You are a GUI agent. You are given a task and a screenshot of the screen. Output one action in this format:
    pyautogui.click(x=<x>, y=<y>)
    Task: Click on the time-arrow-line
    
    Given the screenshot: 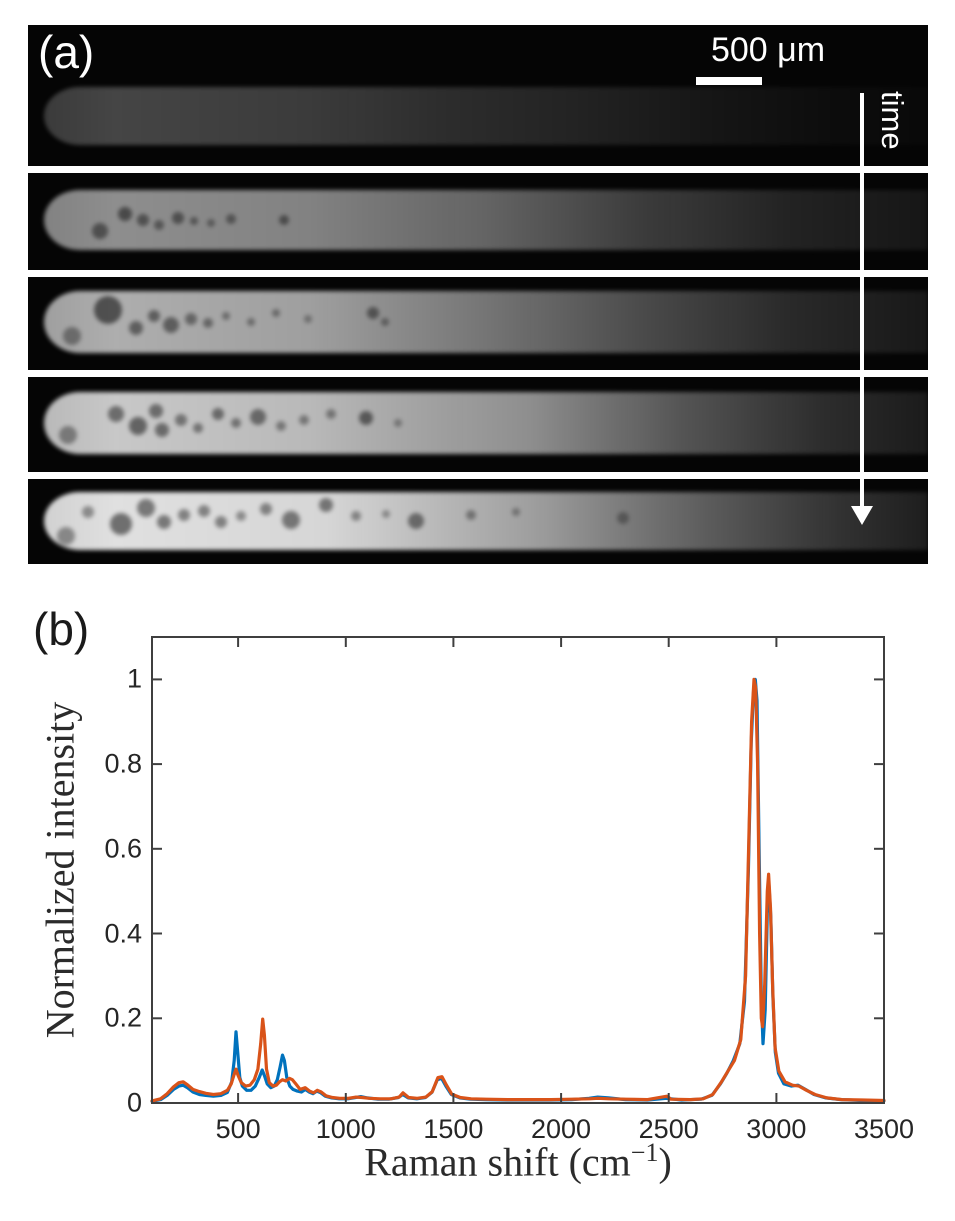 What is the action you would take?
    pyautogui.click(x=862, y=300)
    